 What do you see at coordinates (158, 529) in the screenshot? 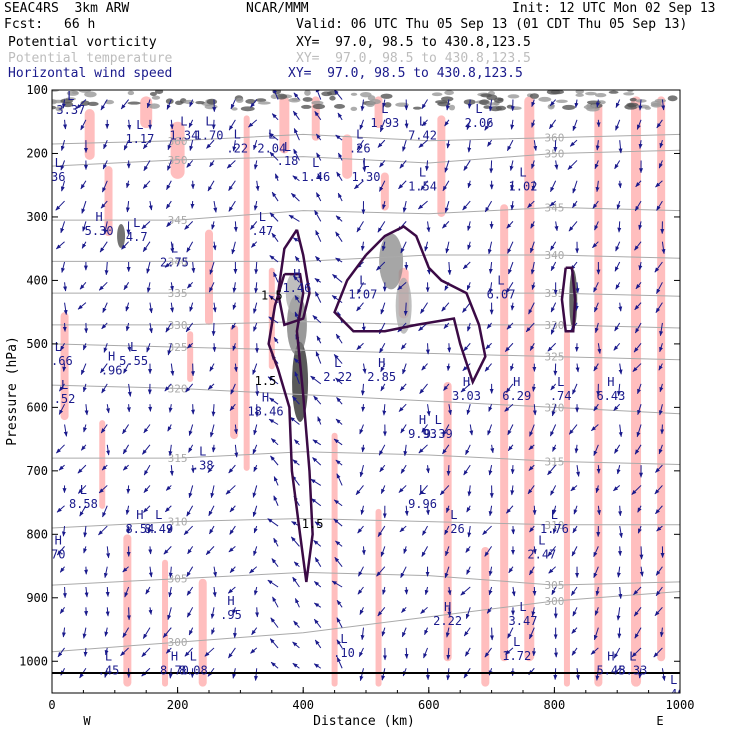
I see `extremum-value: 8.49` at bounding box center [158, 529].